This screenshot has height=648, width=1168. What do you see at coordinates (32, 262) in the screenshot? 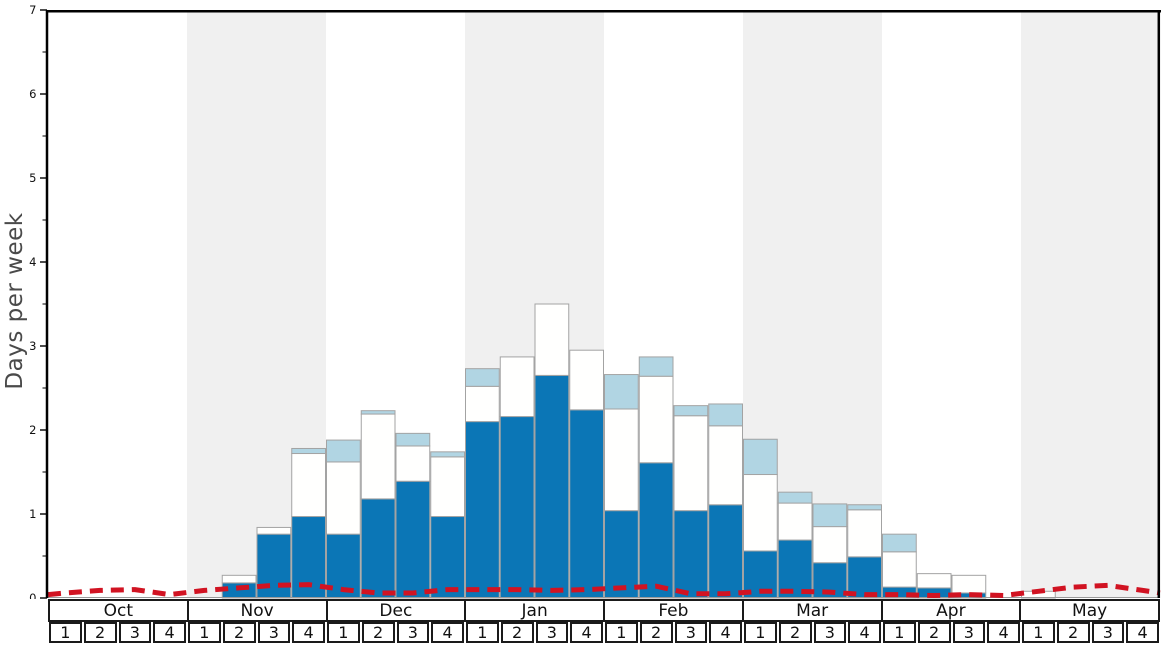
I see `y-axis-tick-label: 4` at bounding box center [32, 262].